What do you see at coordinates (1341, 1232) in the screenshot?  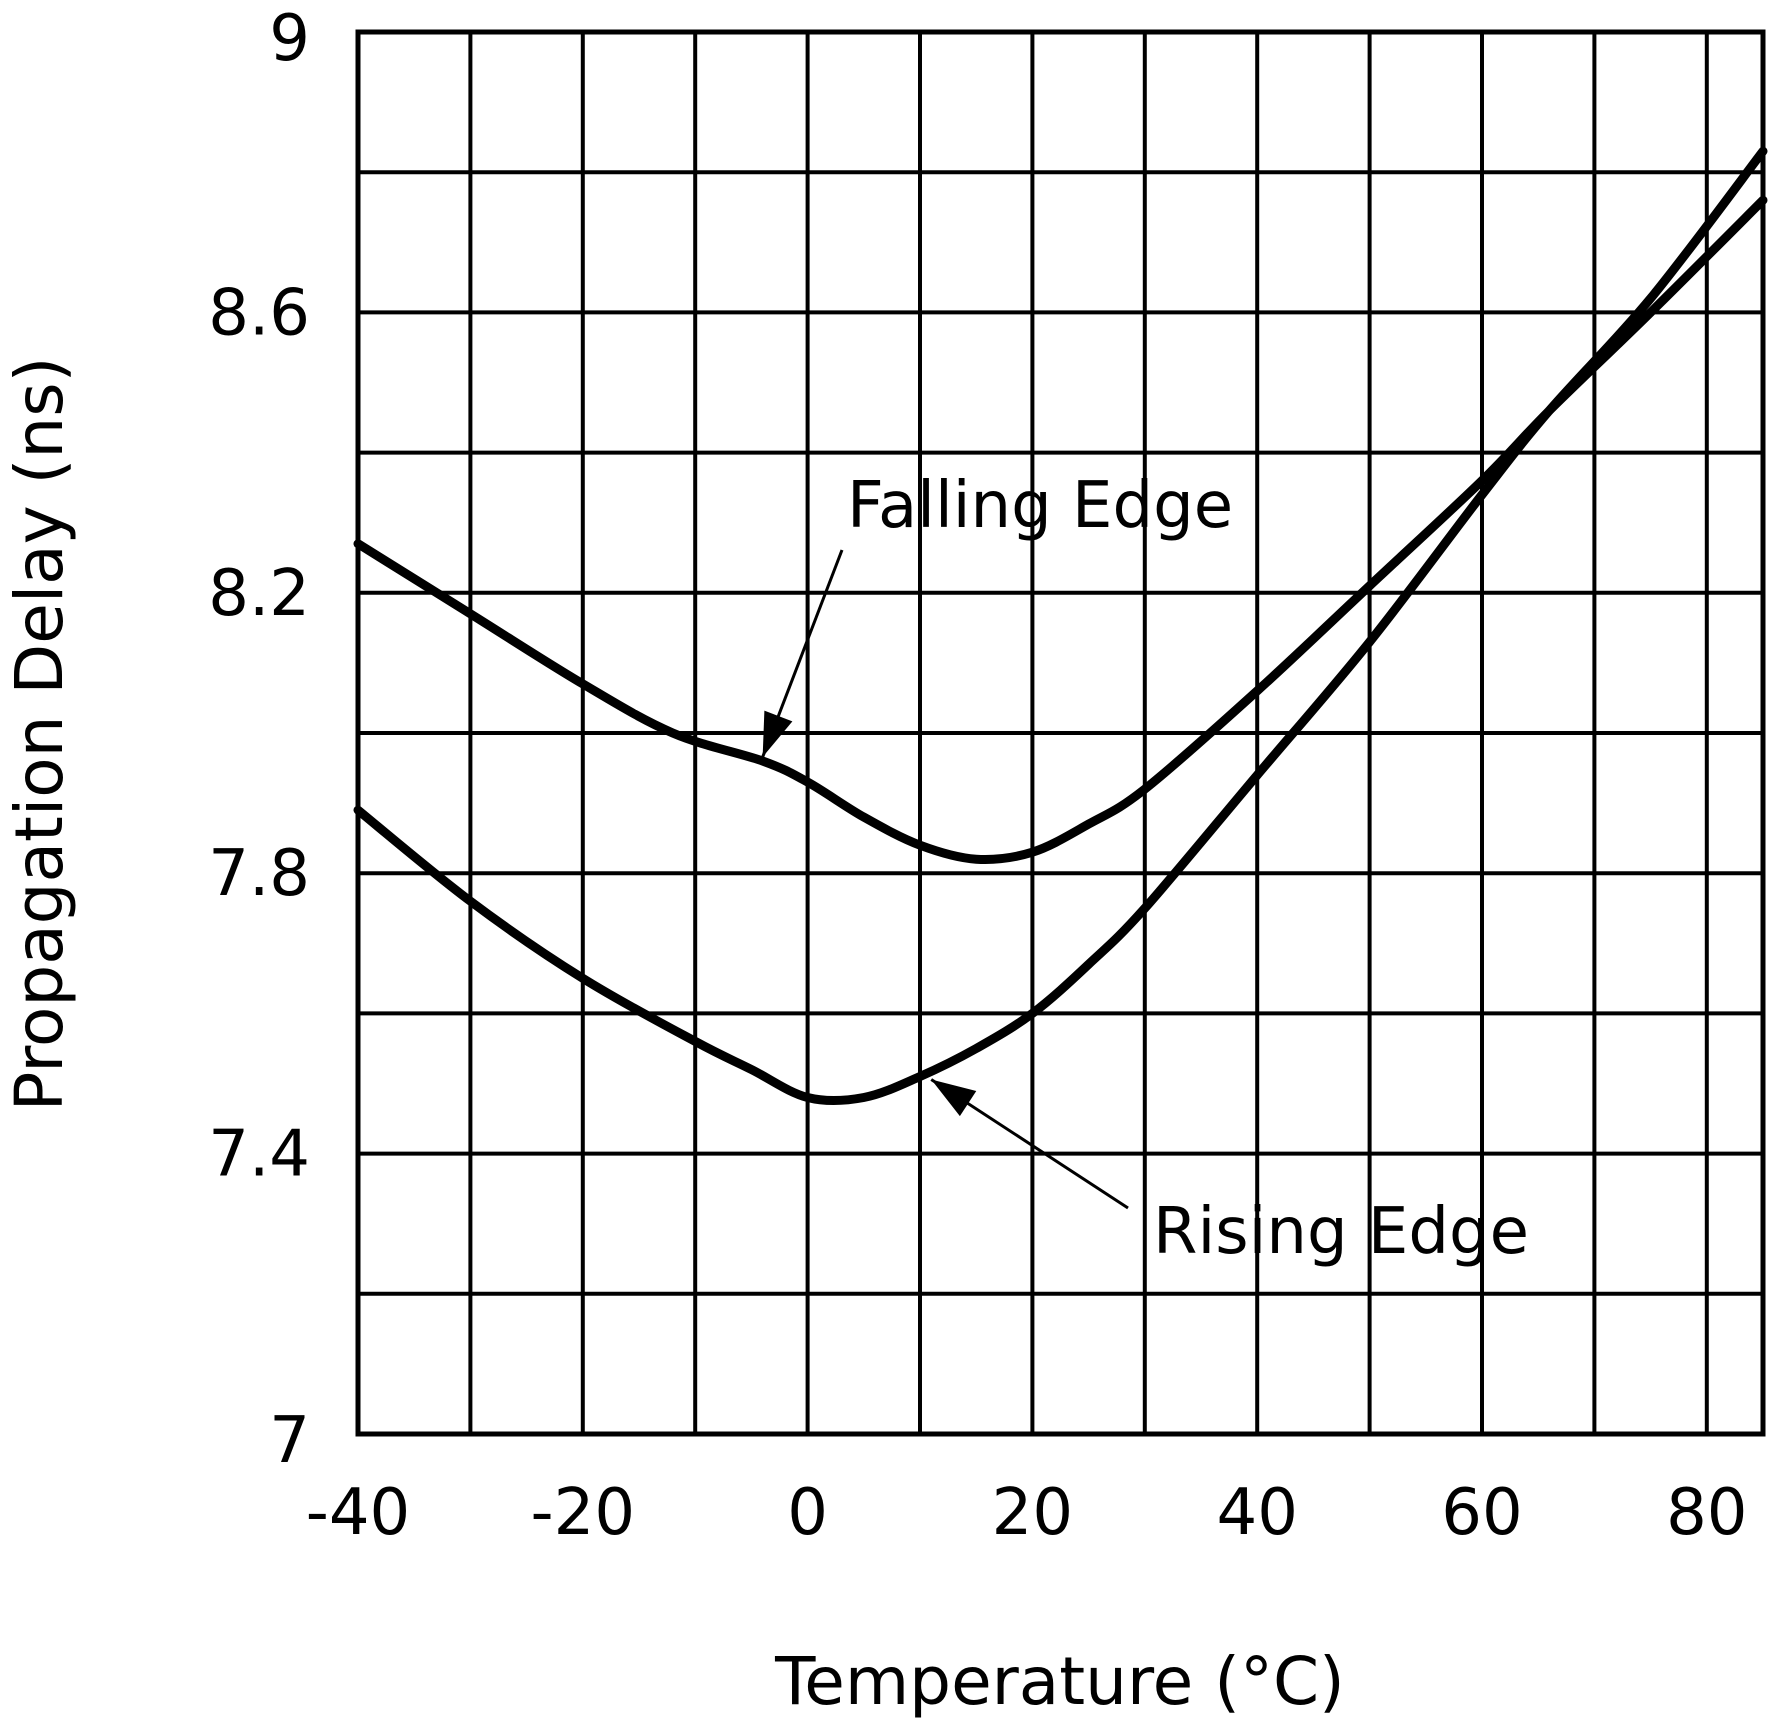 I see `annotation-label-rising-edge: Rising Edge` at bounding box center [1341, 1232].